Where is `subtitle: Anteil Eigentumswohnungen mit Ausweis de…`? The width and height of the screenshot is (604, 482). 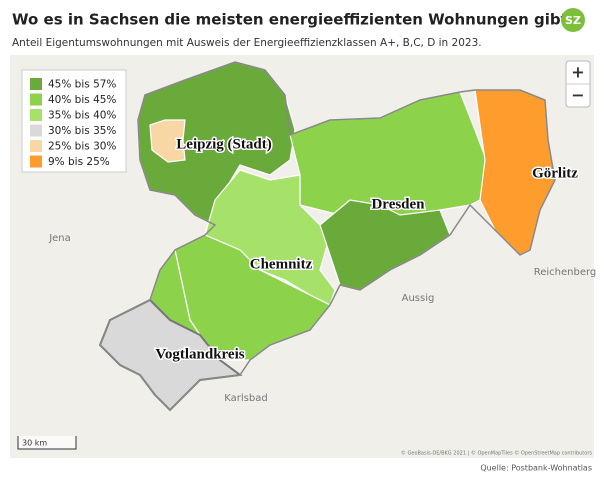
subtitle: Anteil Eigentumswohnungen mit Ausweis de… is located at coordinates (247, 43).